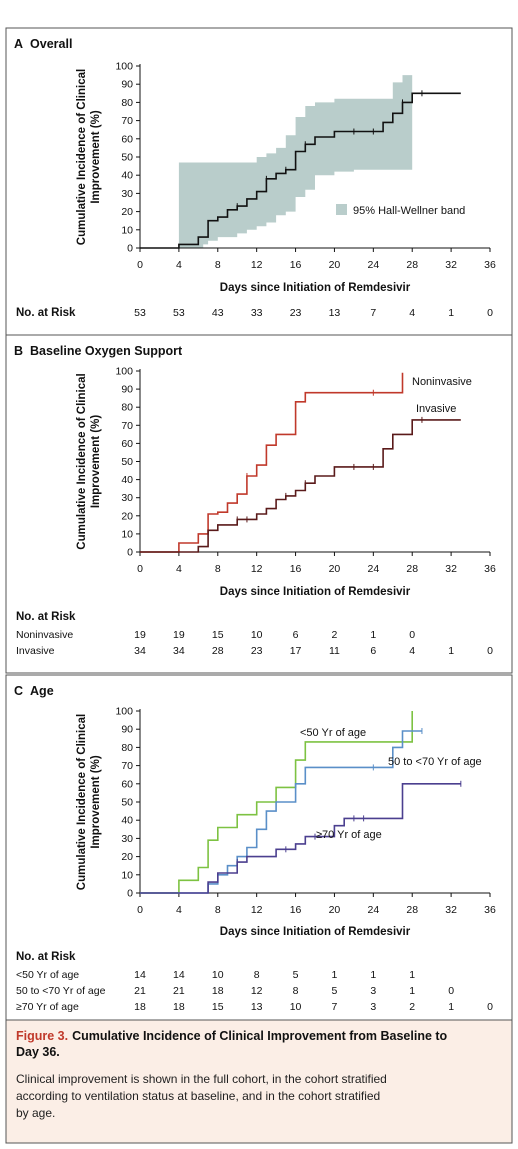  I want to click on risk-row-label: <50 Yr of age, so click(47, 975).